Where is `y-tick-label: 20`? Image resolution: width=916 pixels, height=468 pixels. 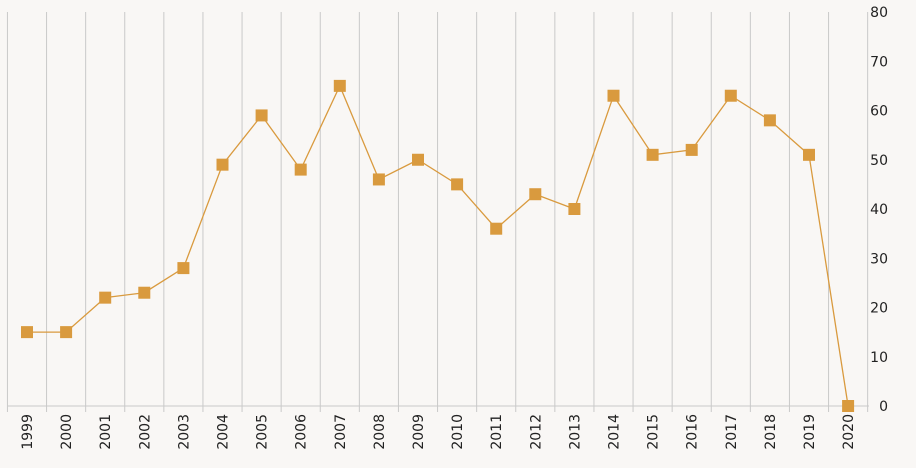
y-tick-label: 20 is located at coordinates (879, 309).